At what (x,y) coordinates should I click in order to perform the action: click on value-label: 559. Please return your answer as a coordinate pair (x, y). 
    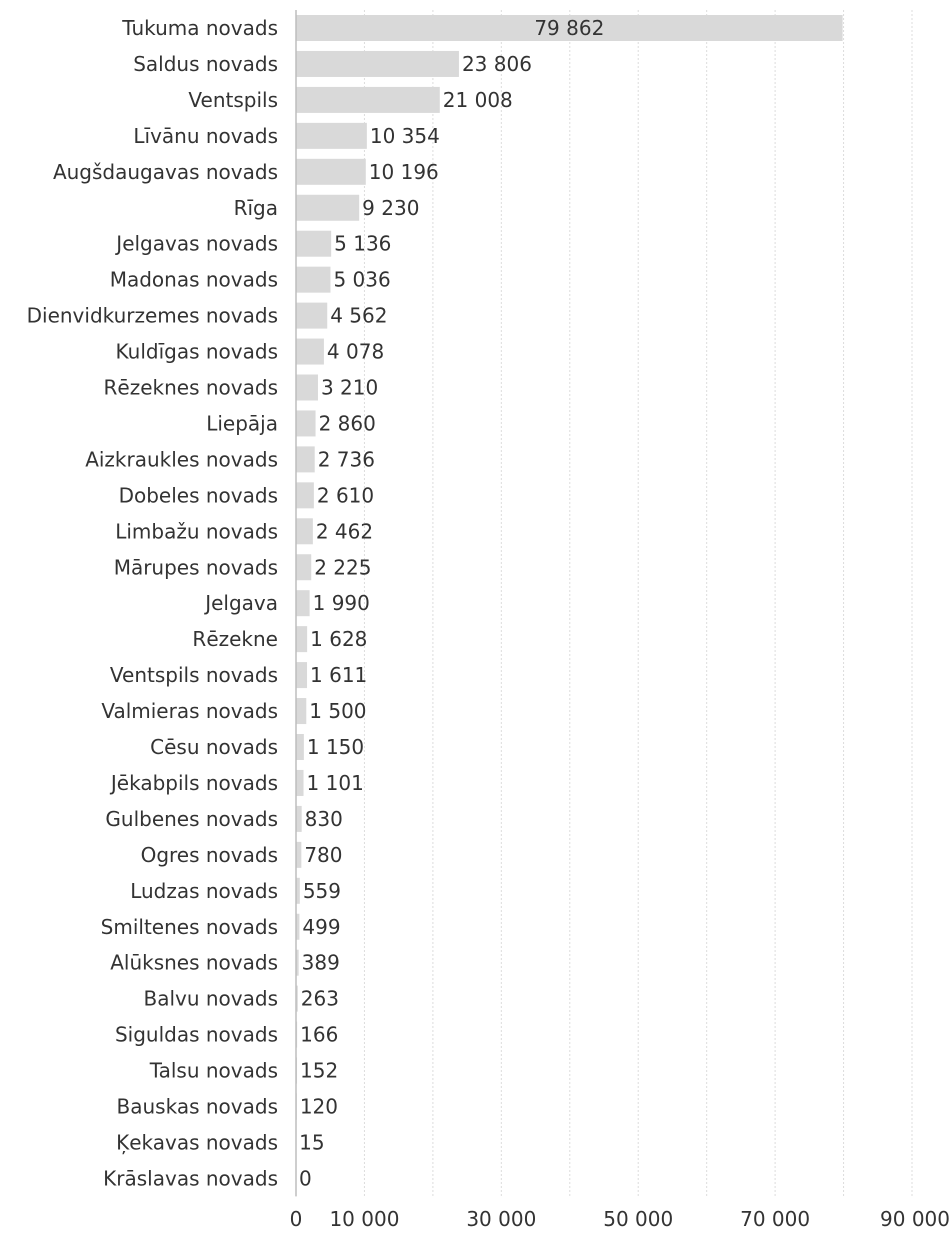
    Looking at the image, I should click on (322, 891).